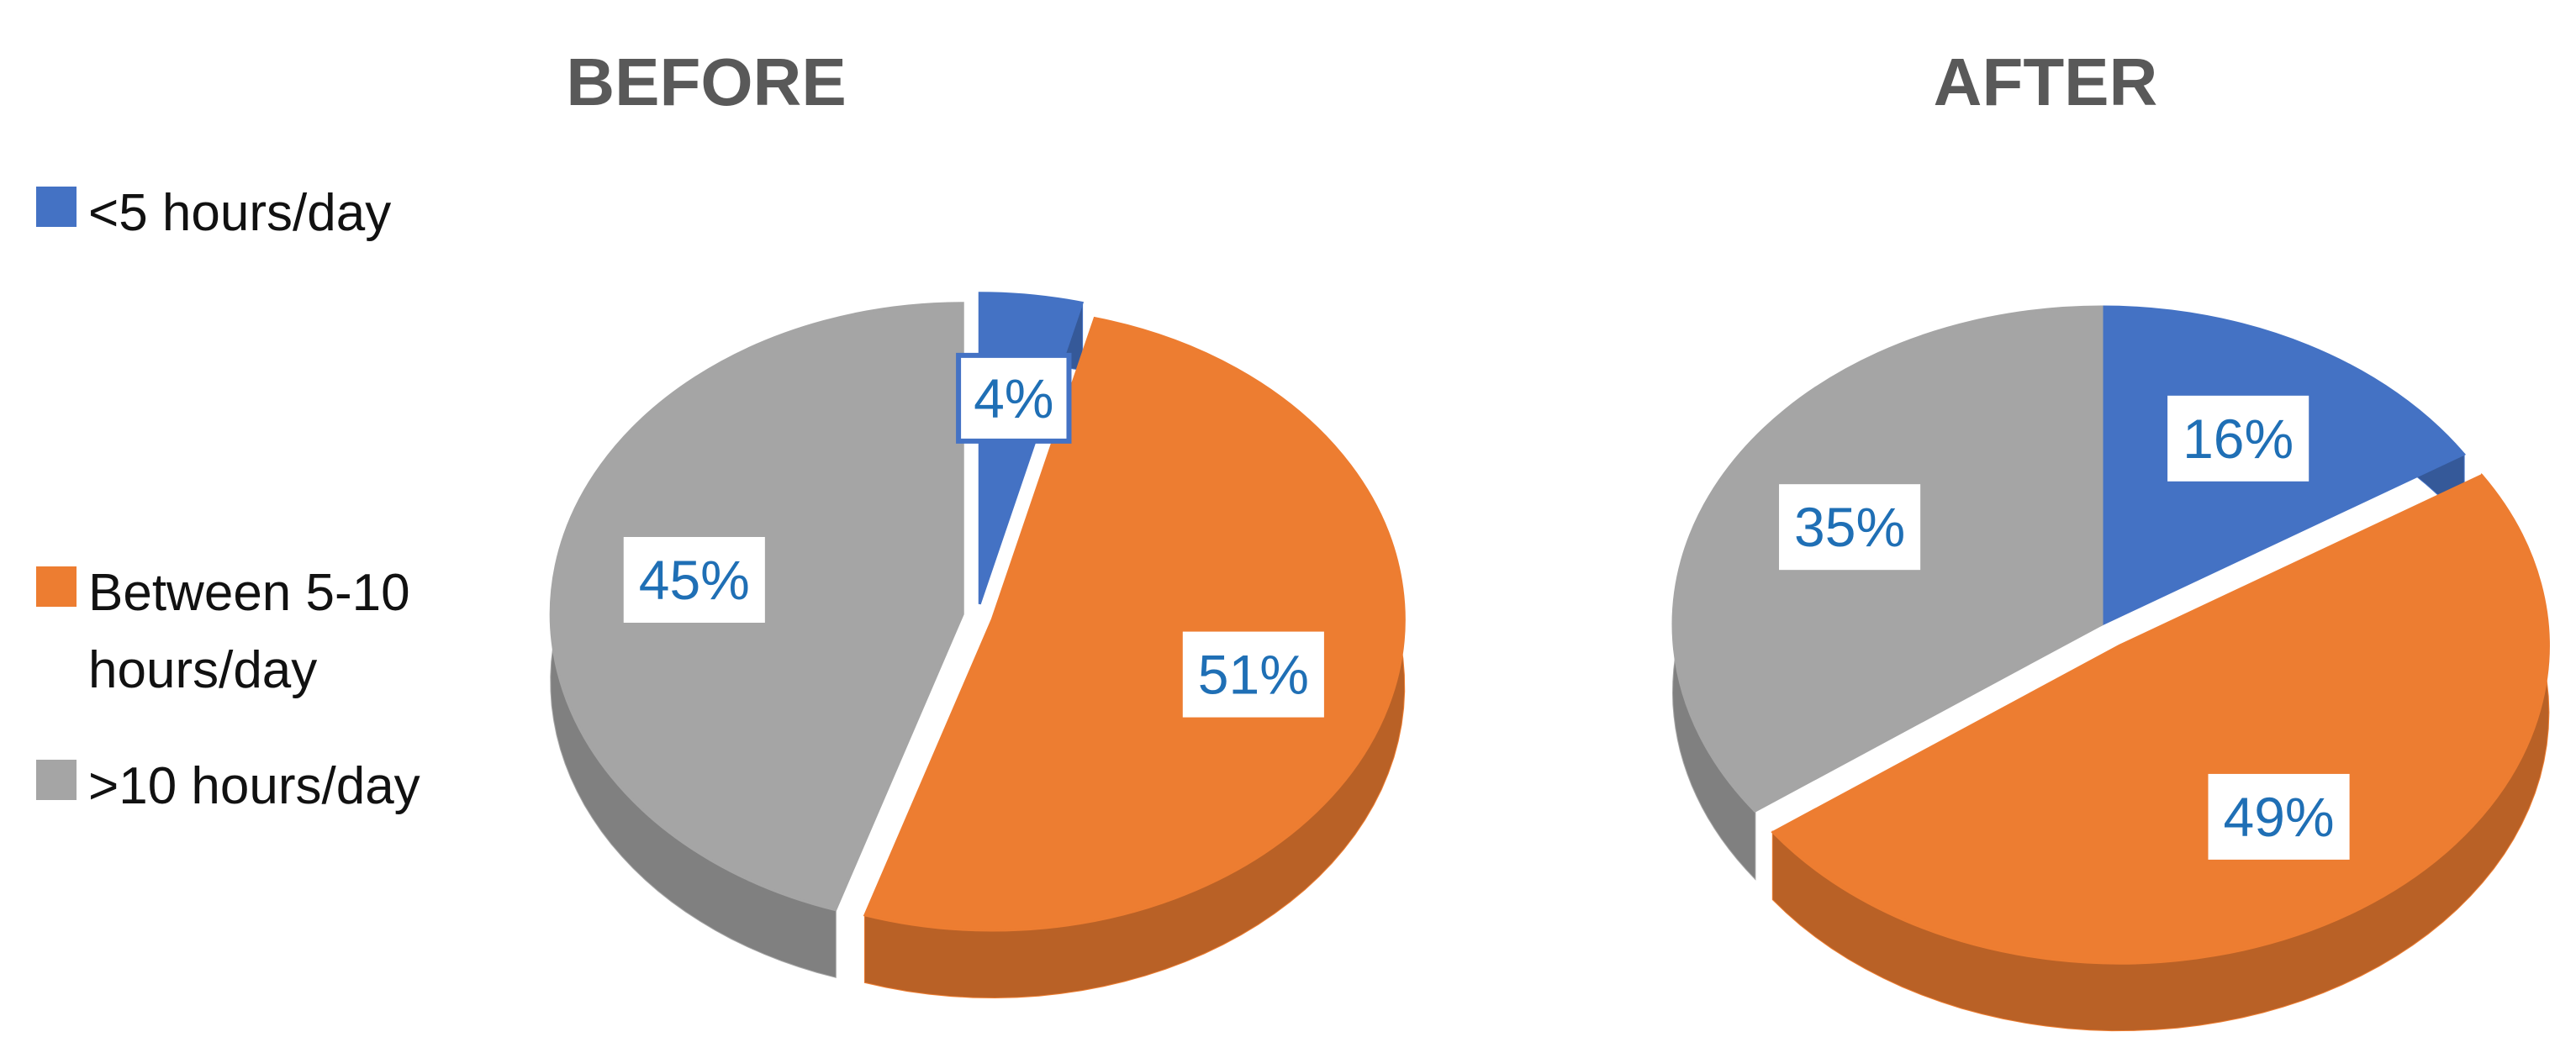 This screenshot has height=1053, width=2576. Describe the element at coordinates (2046, 82) in the screenshot. I see `chart-title: AFTER` at that location.